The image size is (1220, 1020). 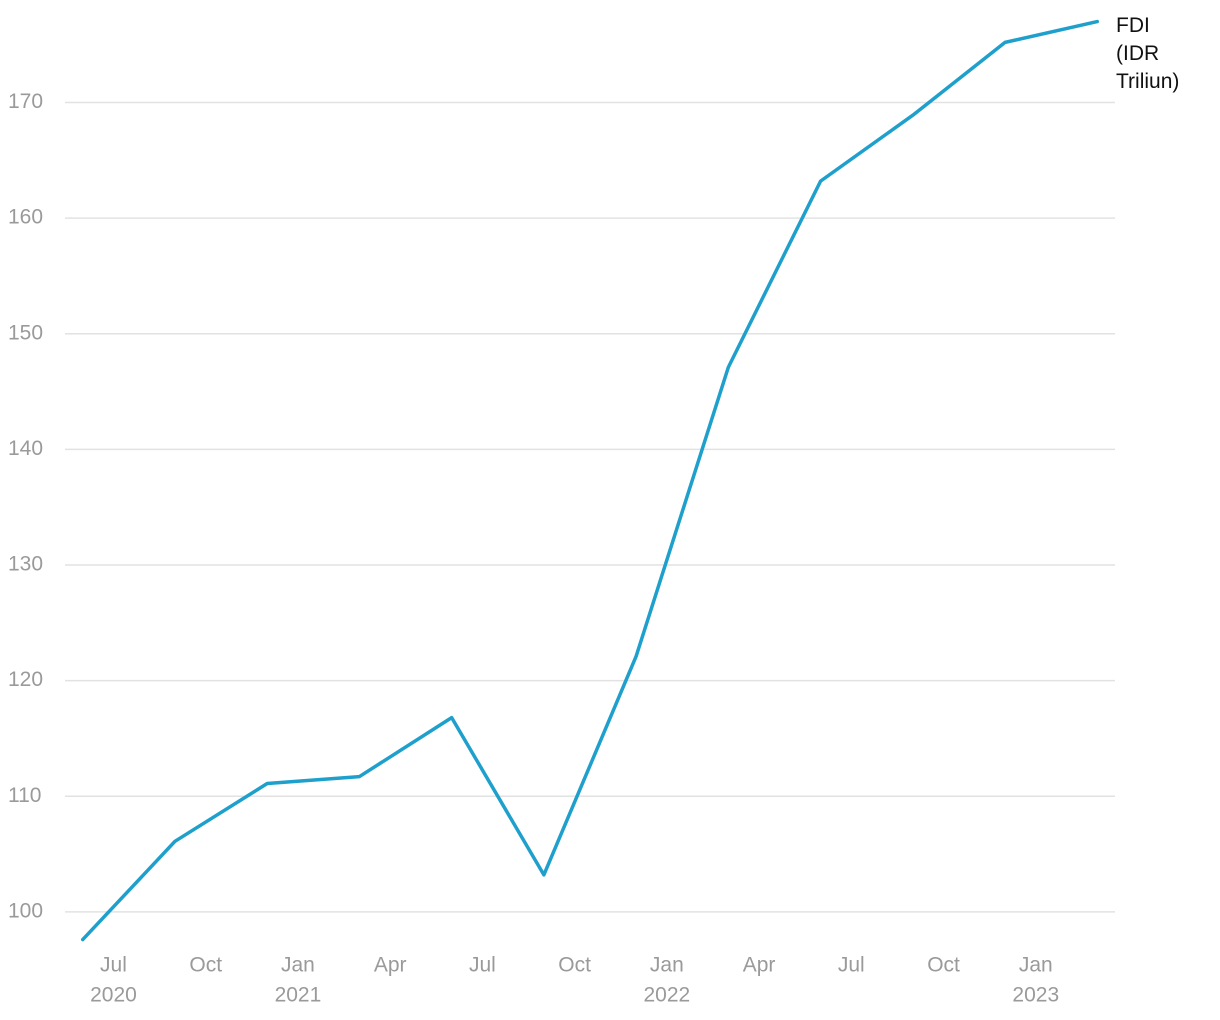 I want to click on x-tick-year: 2020, so click(x=113, y=995).